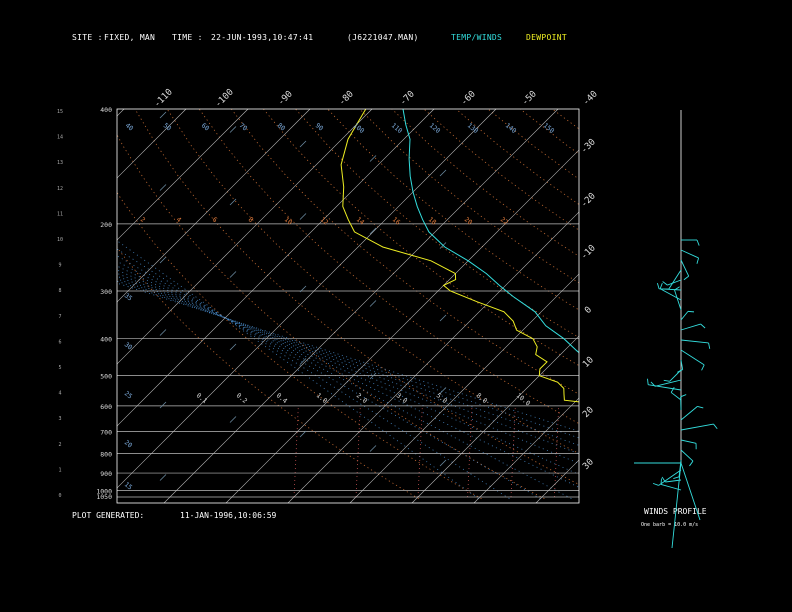  What do you see at coordinates (588, 252) in the screenshot?
I see `isotherm-right-label: -10` at bounding box center [588, 252].